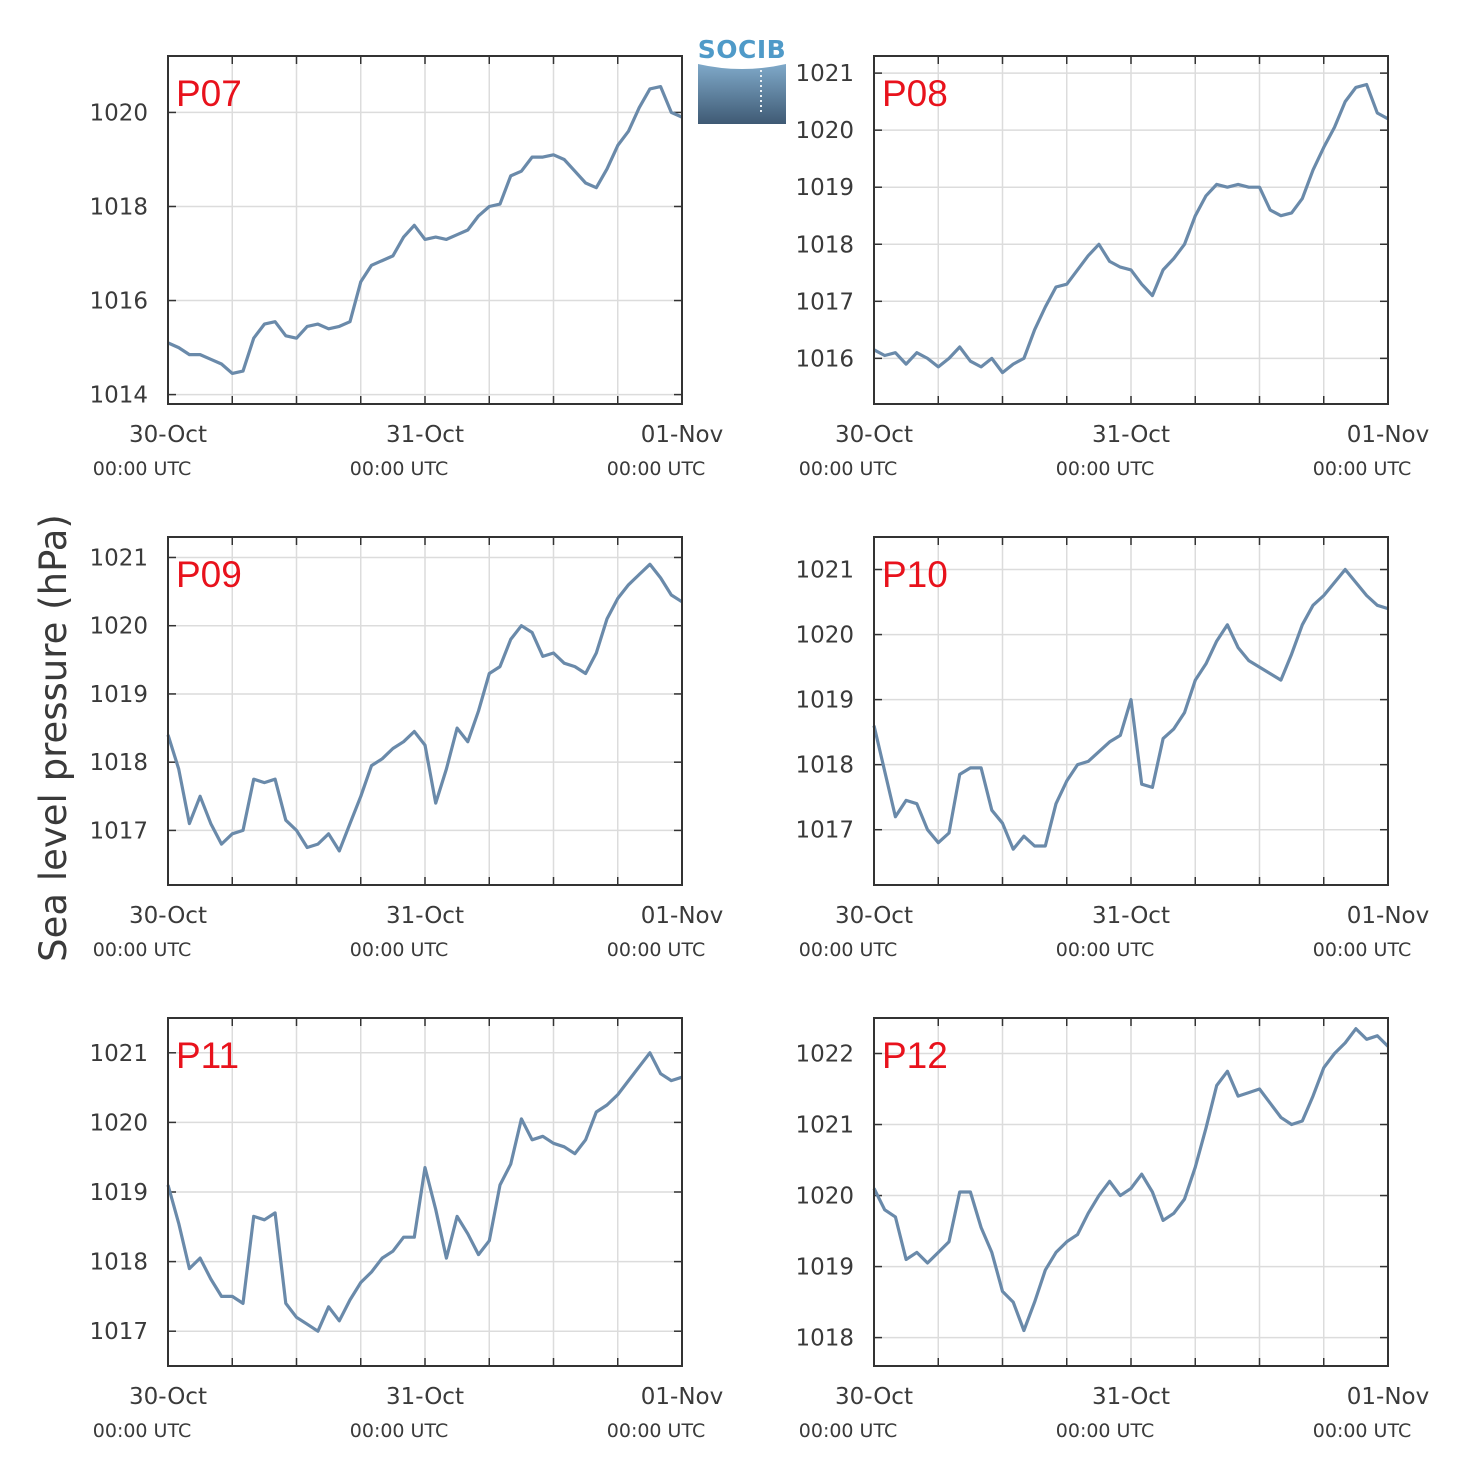  Describe the element at coordinates (209, 574) in the screenshot. I see `station-label: P09` at that location.